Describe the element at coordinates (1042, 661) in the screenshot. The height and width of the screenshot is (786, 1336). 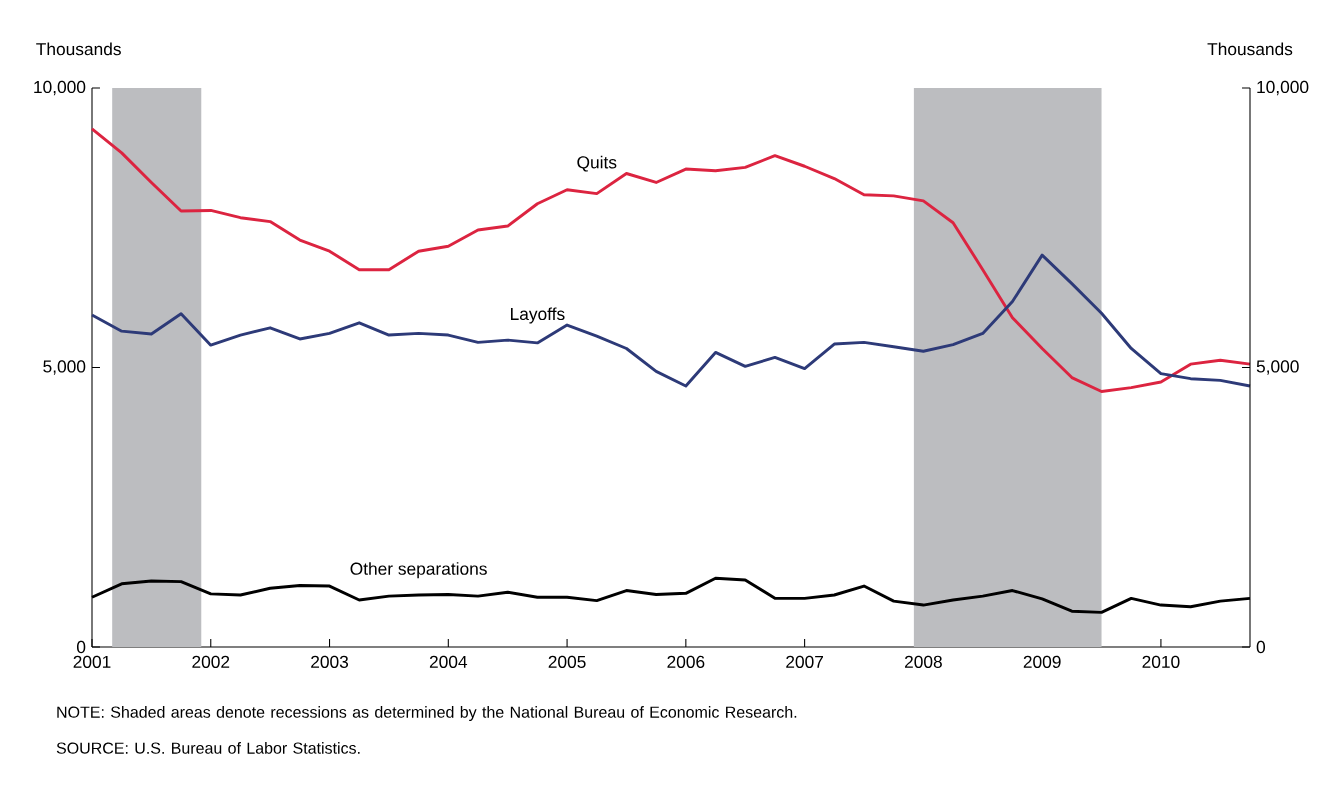
I see `x-tick-label: 2009` at that location.